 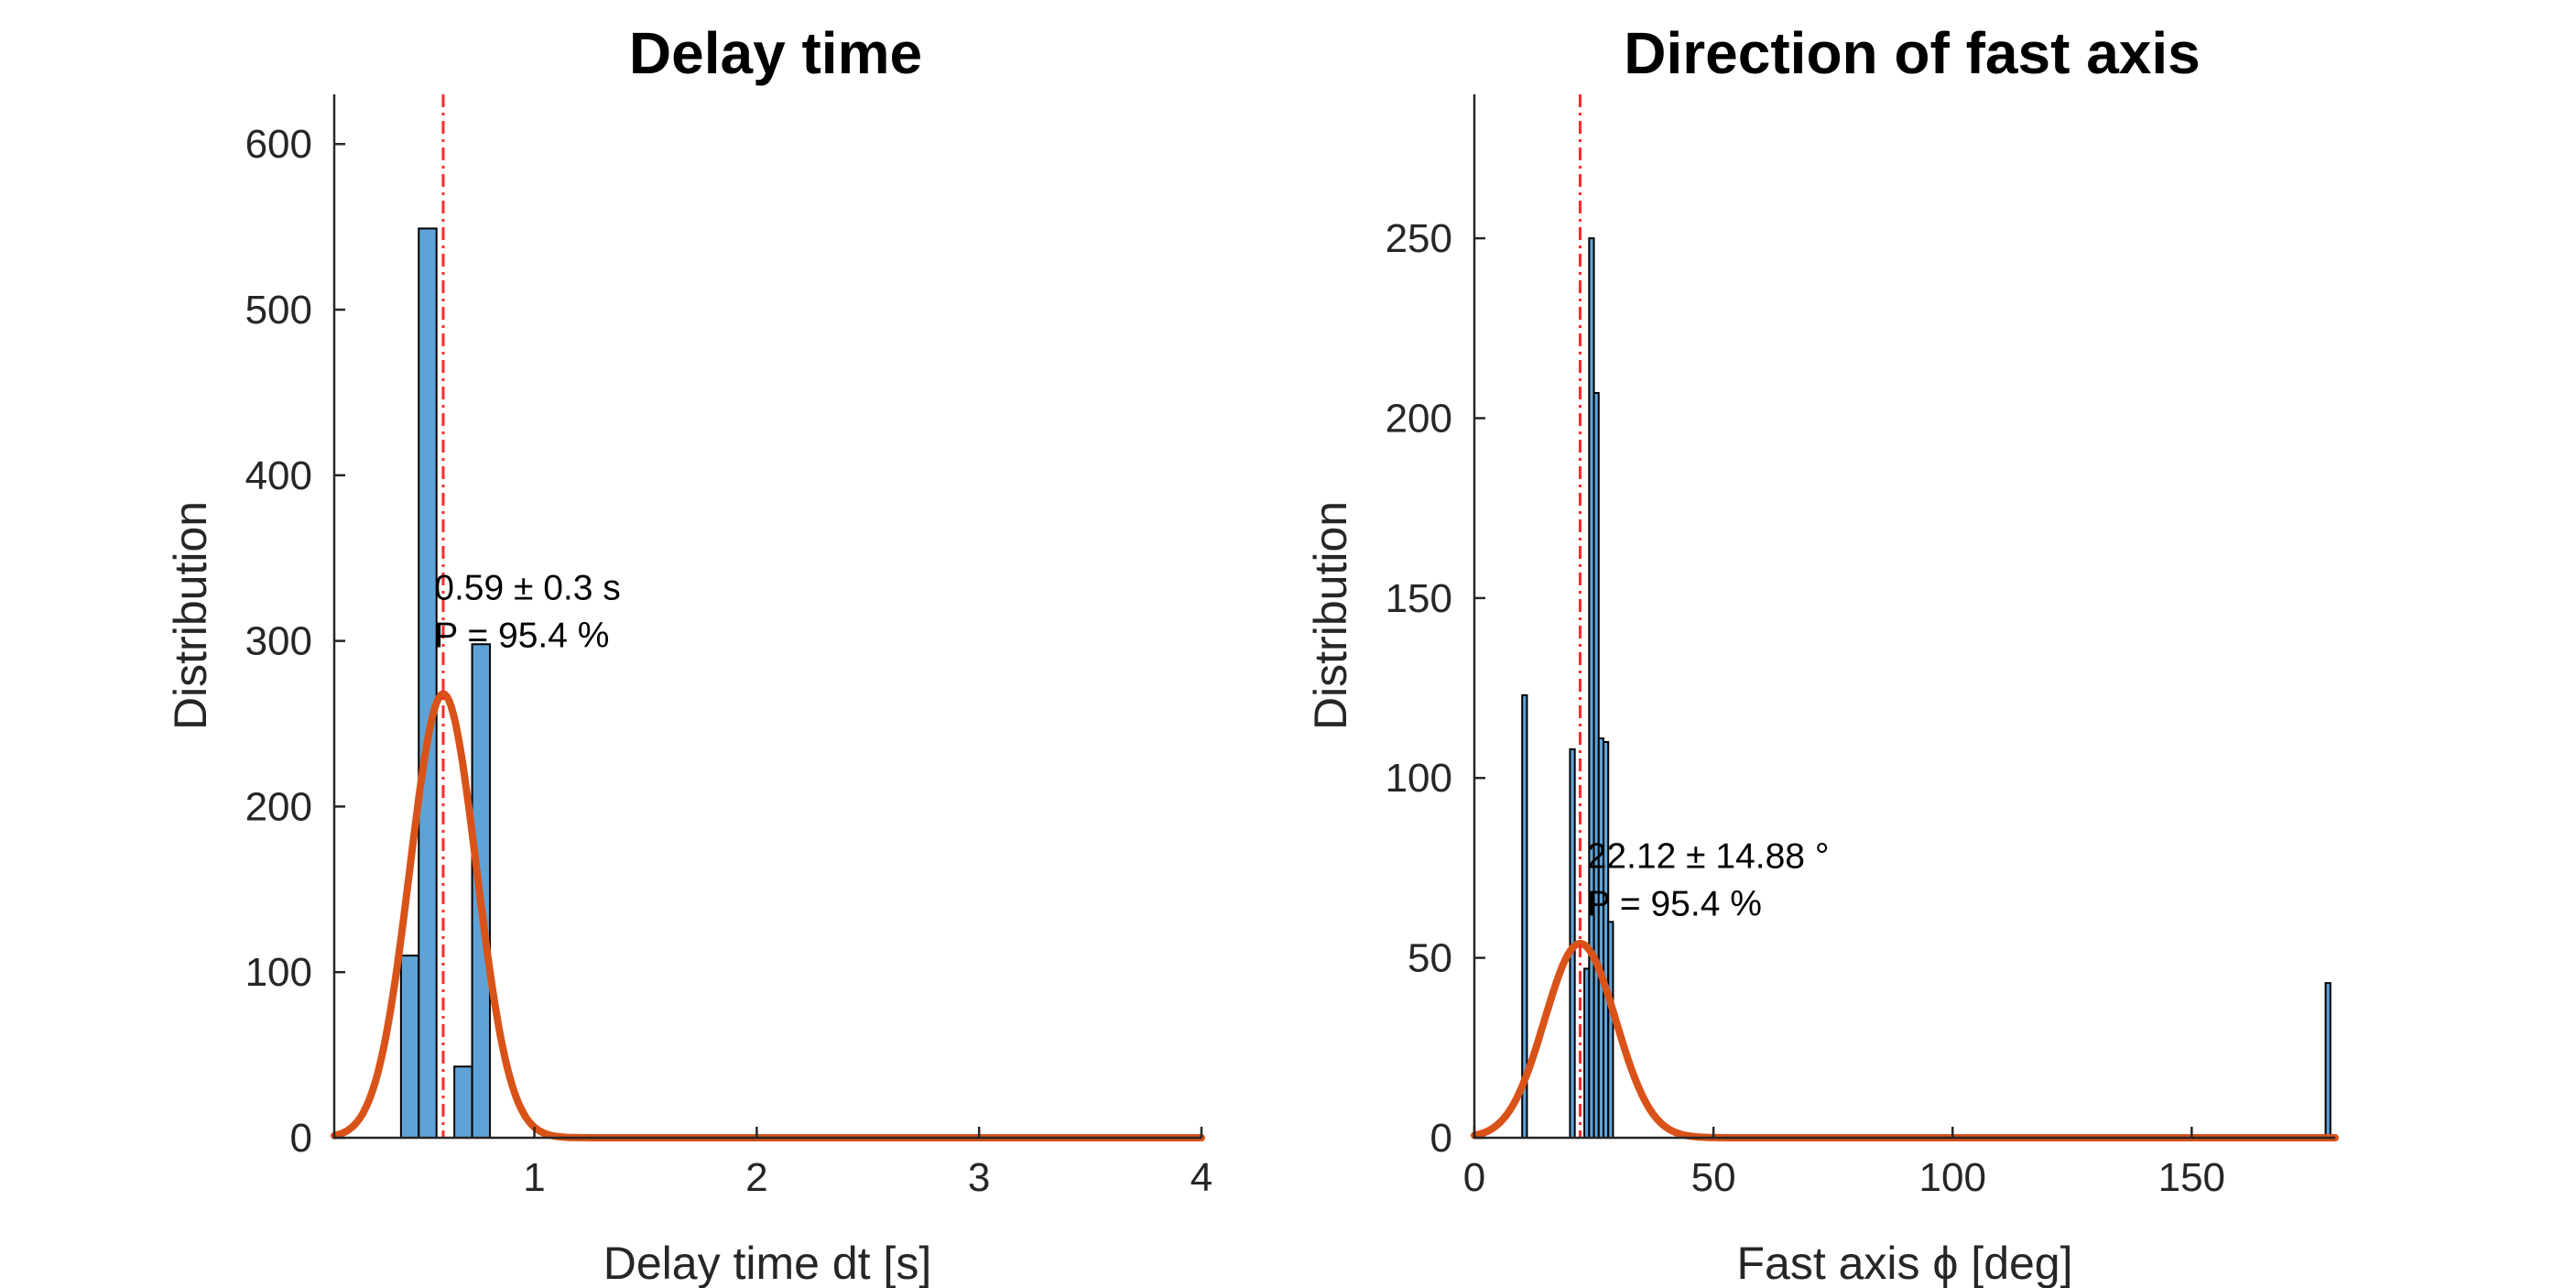 What do you see at coordinates (1713, 1177) in the screenshot?
I see `x-tick-label: 50` at bounding box center [1713, 1177].